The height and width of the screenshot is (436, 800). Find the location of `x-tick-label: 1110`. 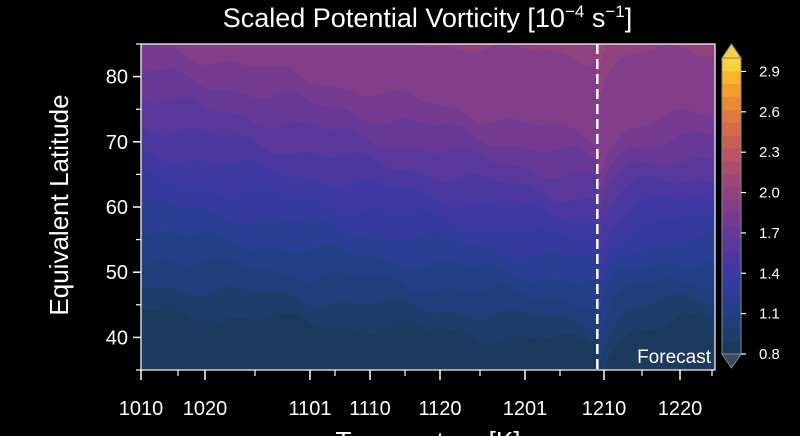

x-tick-label: 1110 is located at coordinates (370, 409).